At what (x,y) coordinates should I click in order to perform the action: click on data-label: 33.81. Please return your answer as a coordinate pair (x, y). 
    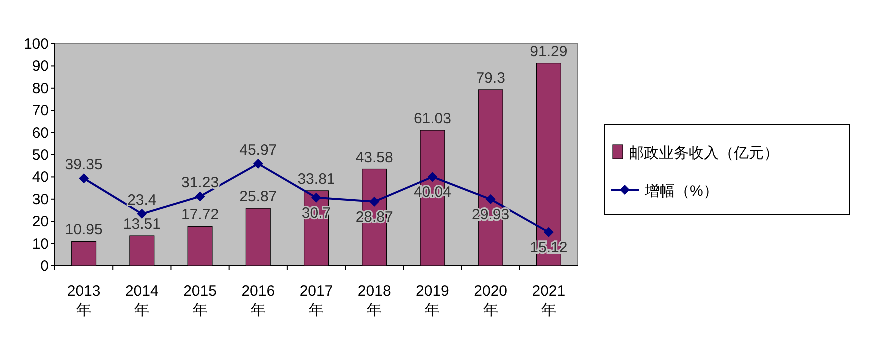
    Looking at the image, I should click on (317, 179).